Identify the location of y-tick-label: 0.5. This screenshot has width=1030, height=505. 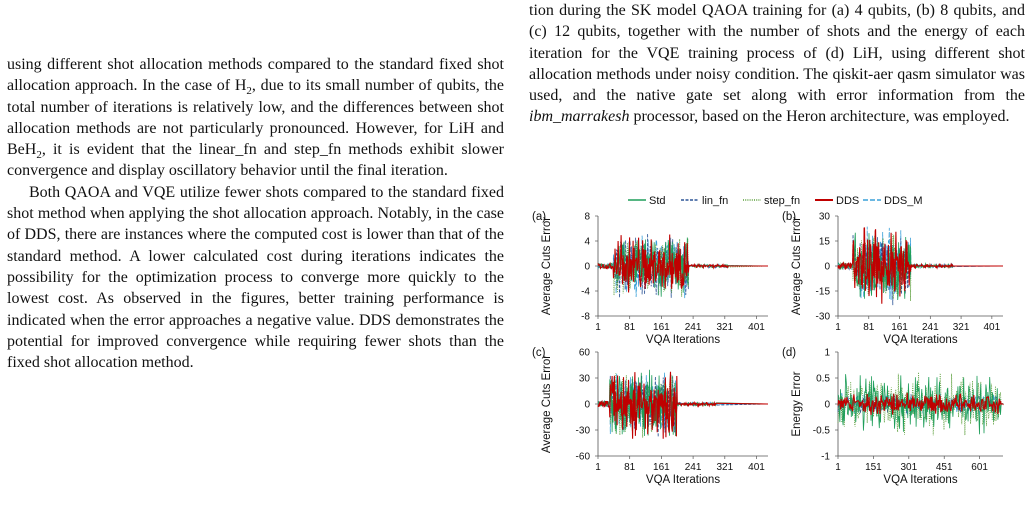
(823, 379).